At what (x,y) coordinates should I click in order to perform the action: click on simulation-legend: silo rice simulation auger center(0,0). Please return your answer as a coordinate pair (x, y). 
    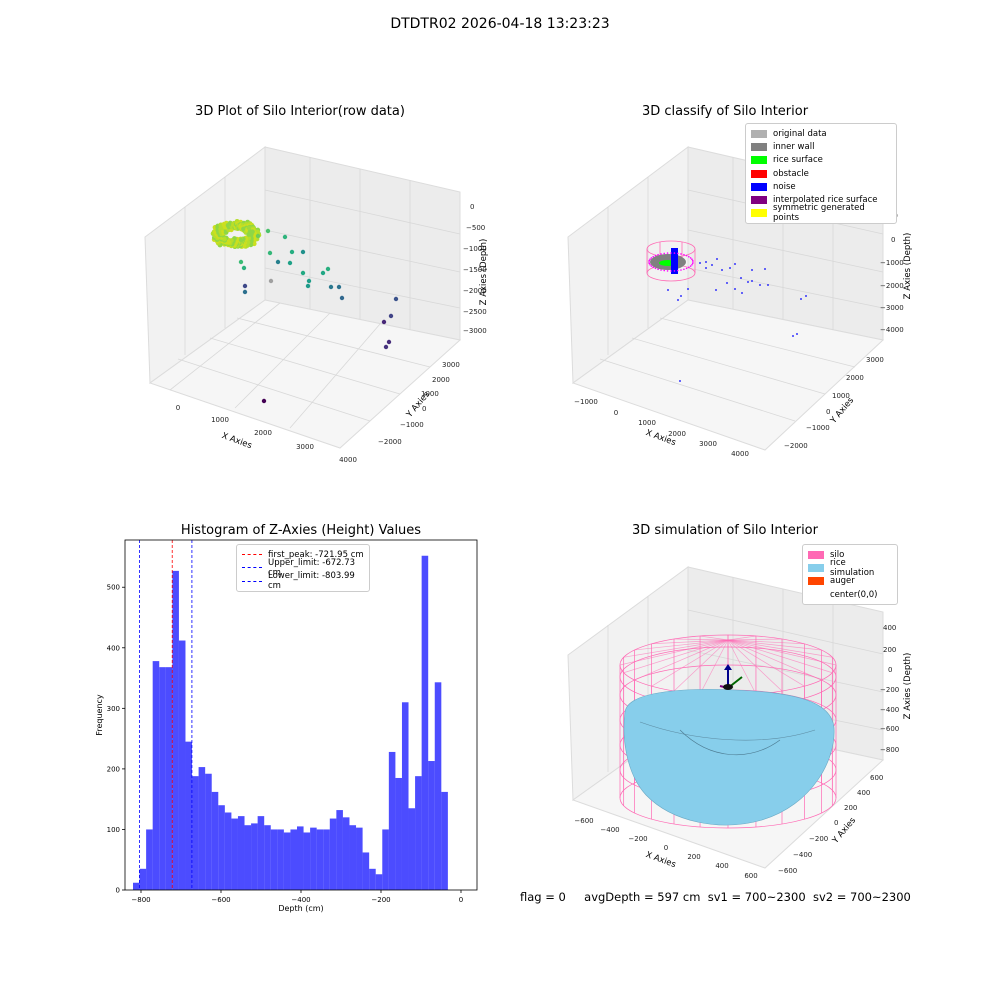
    Looking at the image, I should click on (850, 575).